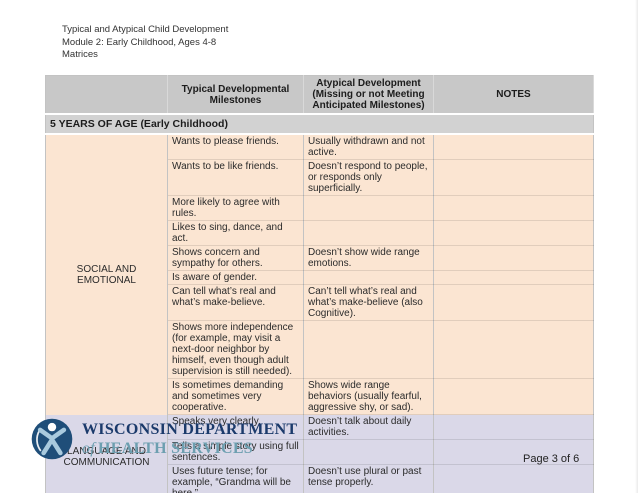  I want to click on cell-typical: Speaks very clearly., so click(235, 427).